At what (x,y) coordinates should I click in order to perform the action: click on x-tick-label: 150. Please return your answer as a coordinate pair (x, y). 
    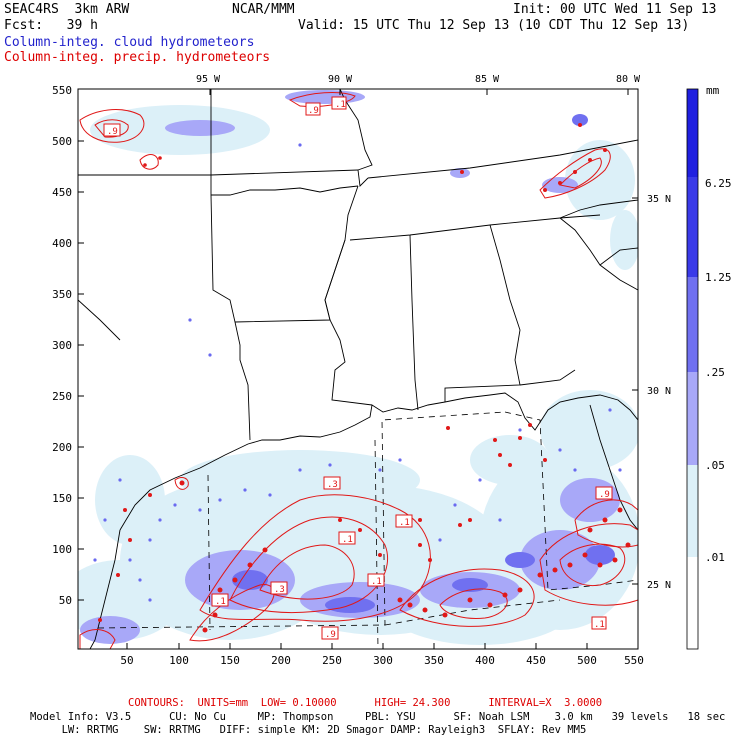
    Looking at the image, I should click on (230, 660).